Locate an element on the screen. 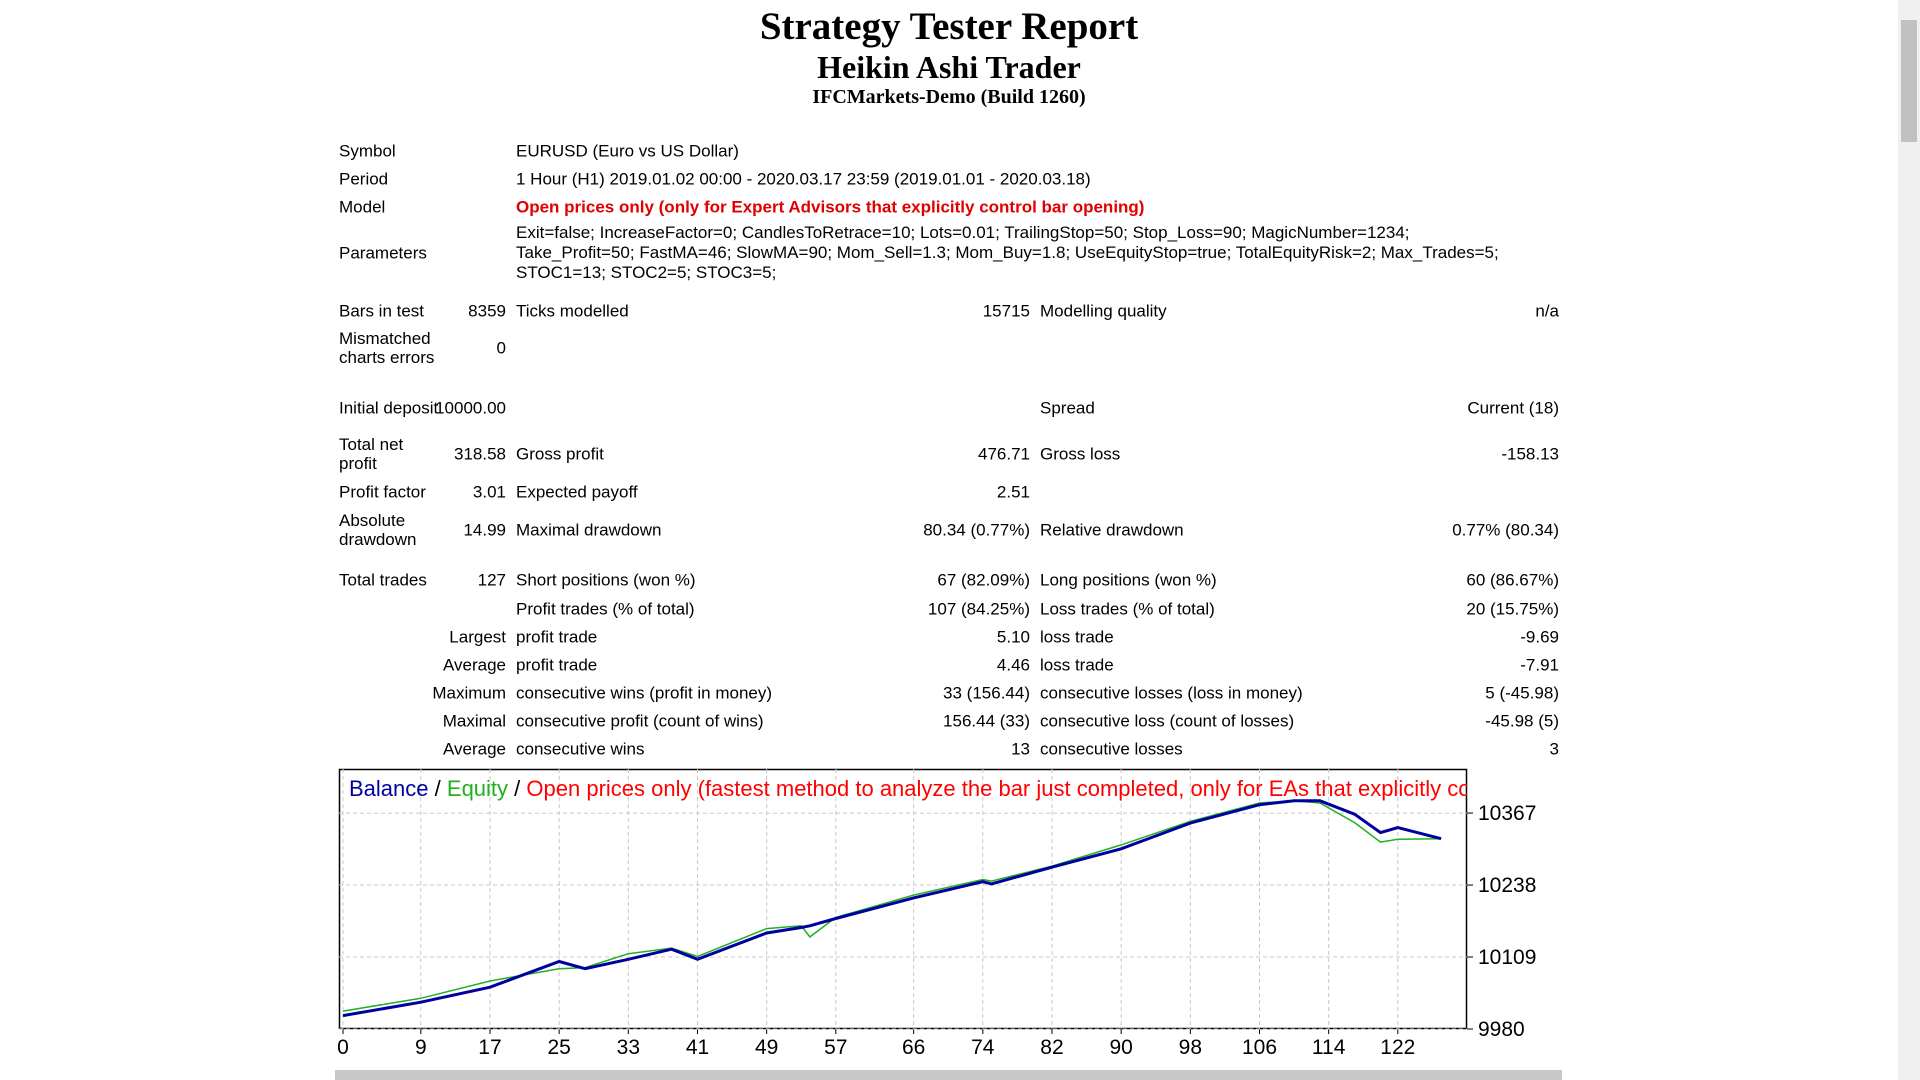 The image size is (1920, 1080). stat-value: 0.77% (80.34) is located at coordinates (1505, 530).